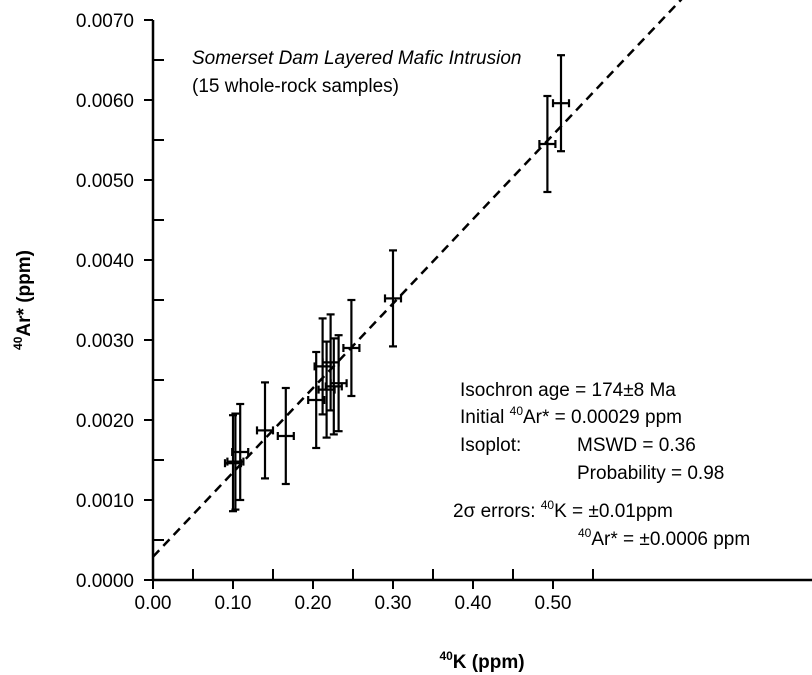 The width and height of the screenshot is (812, 675). Describe the element at coordinates (485, 417) in the screenshot. I see `initial-ratio-prefix: Initial` at that location.